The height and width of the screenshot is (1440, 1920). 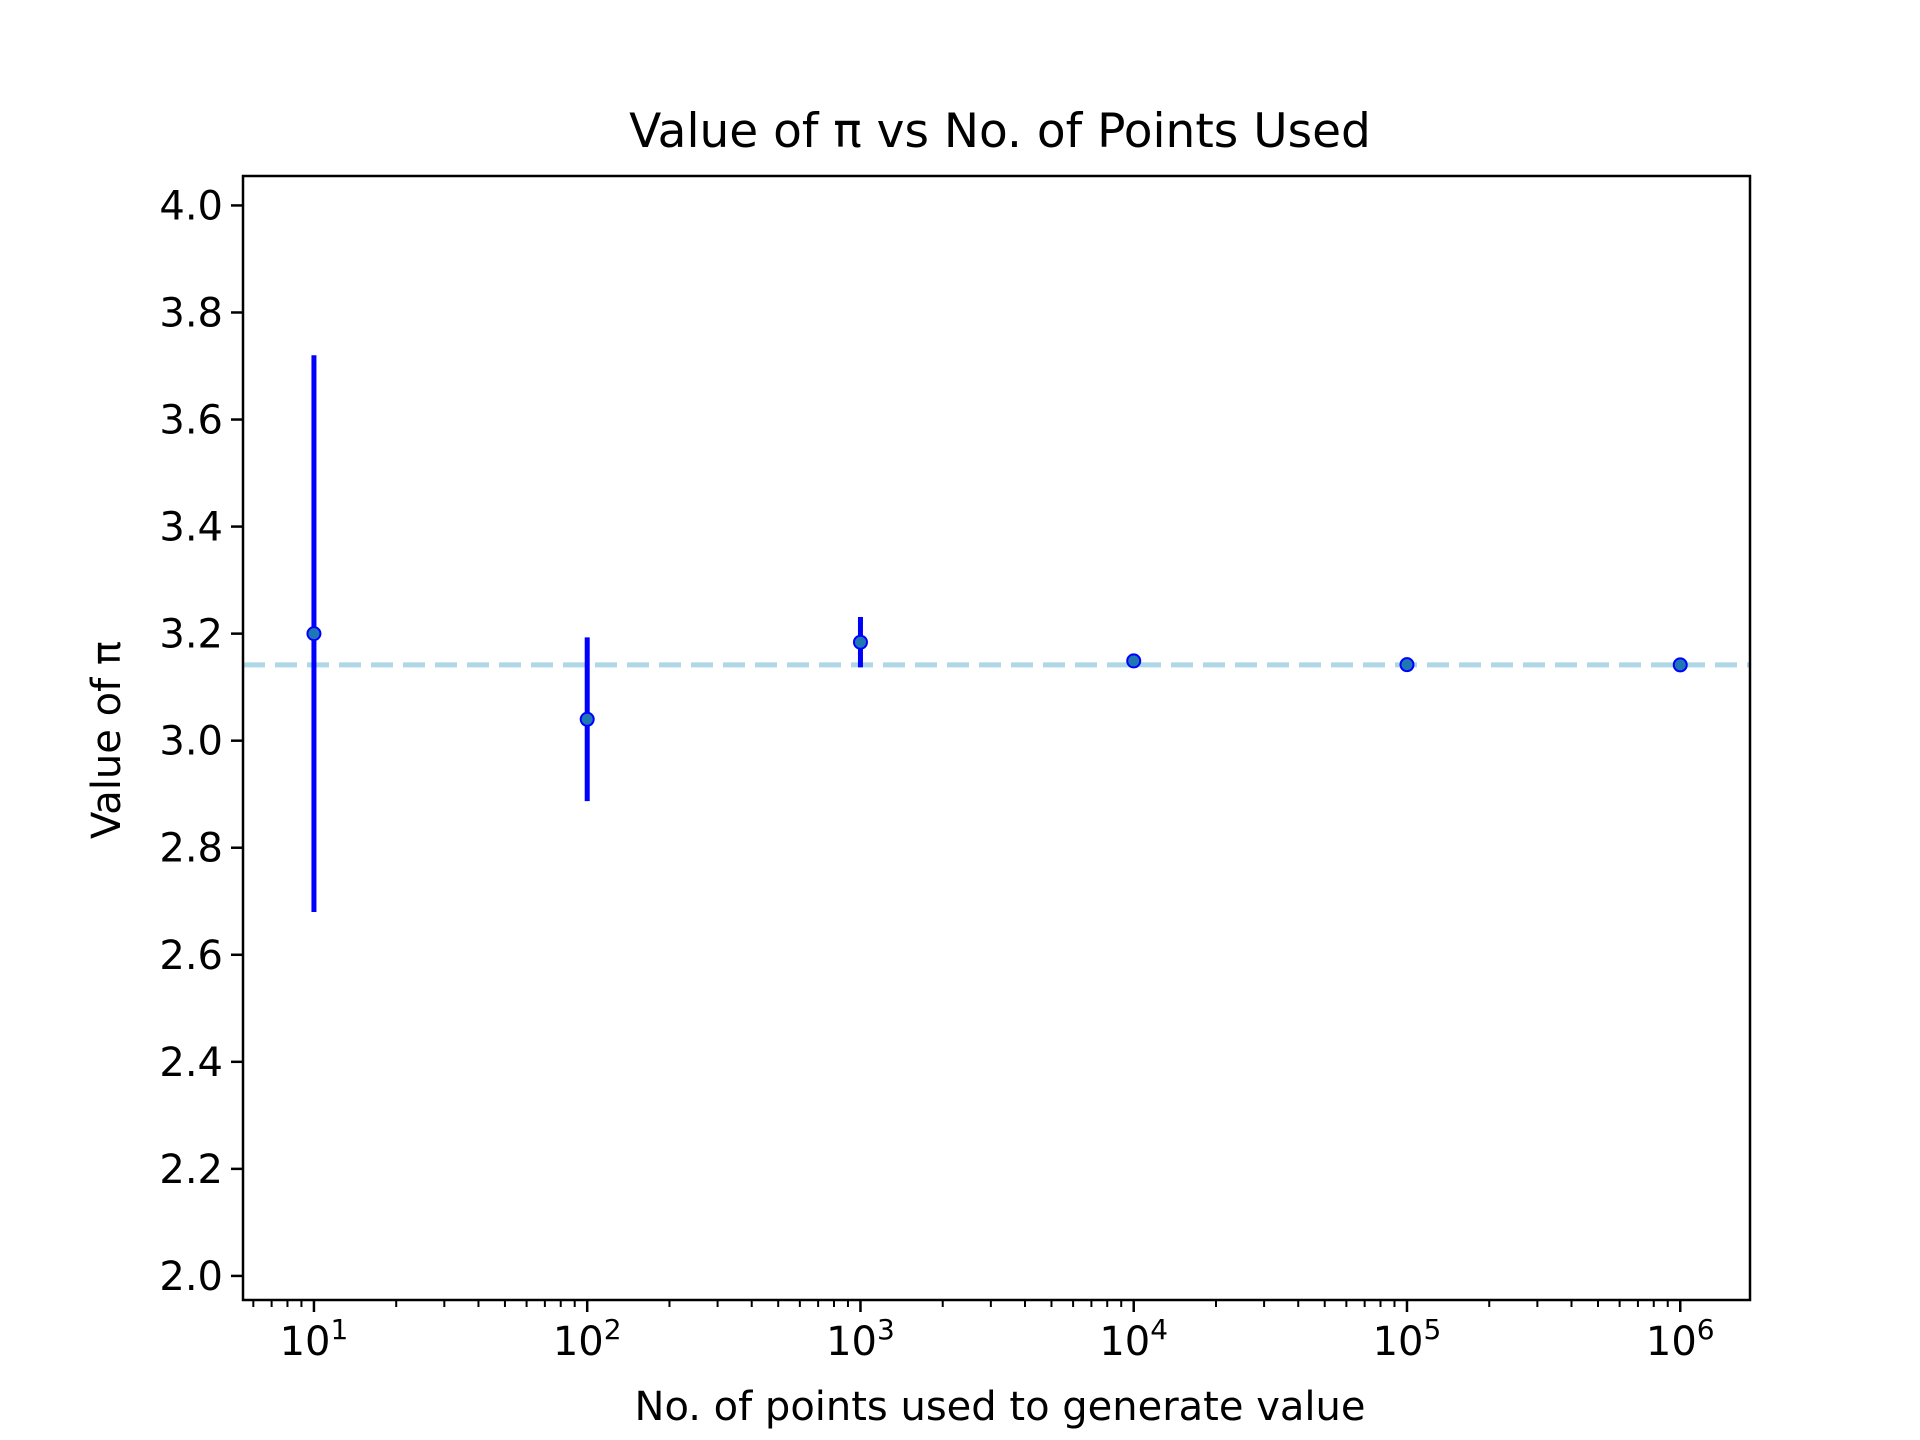 I want to click on y-tick-label: 2.2, so click(x=191, y=1170).